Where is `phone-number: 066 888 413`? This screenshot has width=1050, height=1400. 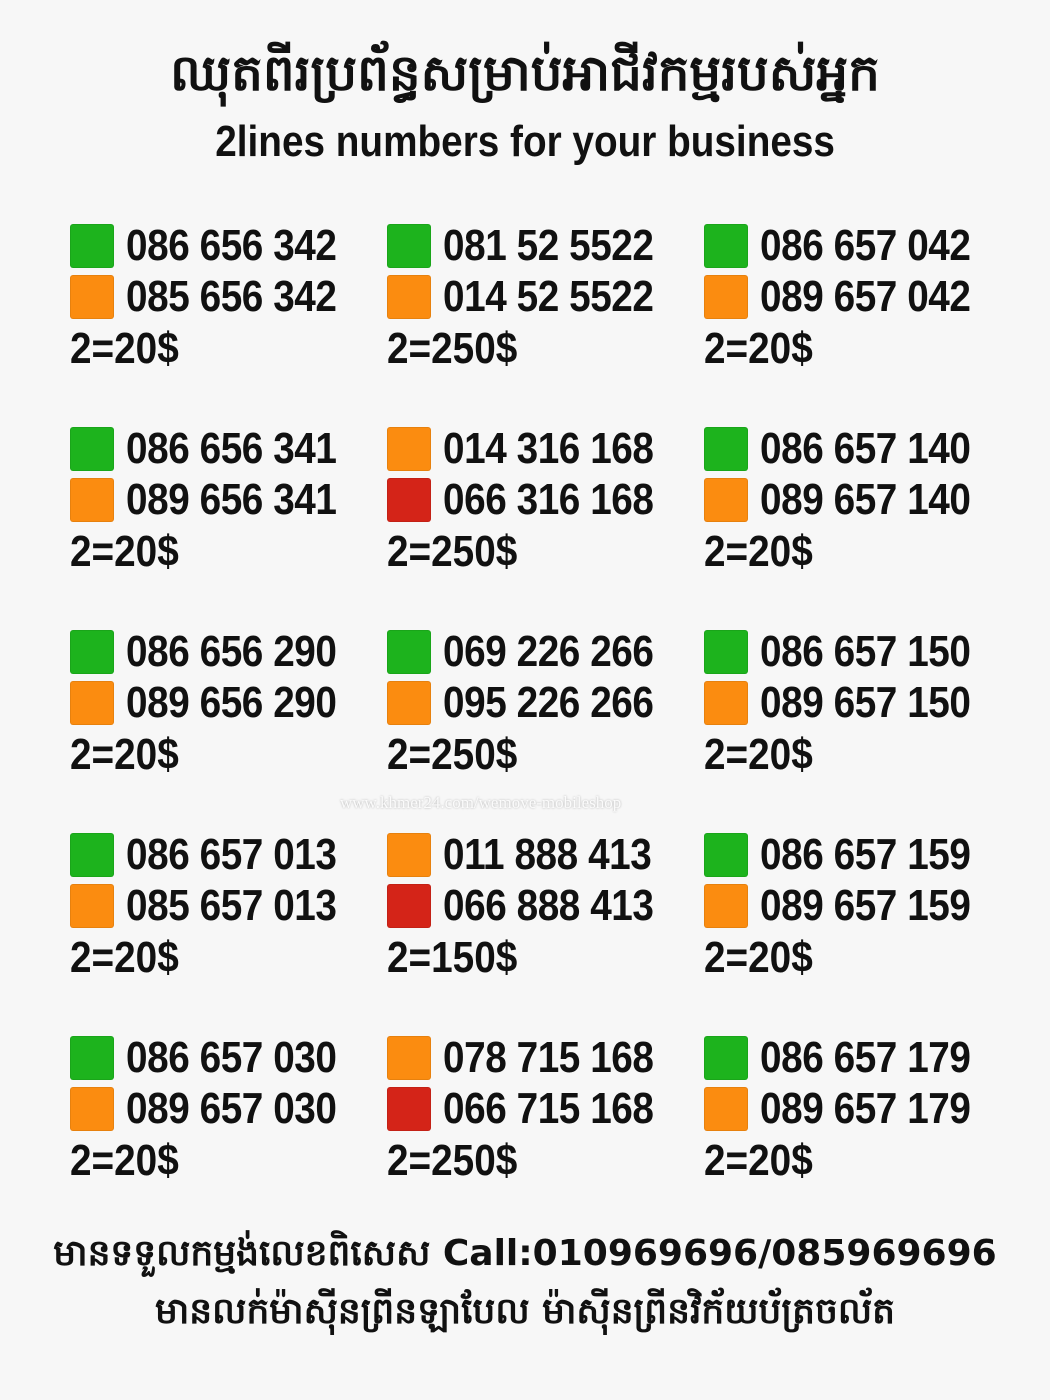 phone-number: 066 888 413 is located at coordinates (548, 905).